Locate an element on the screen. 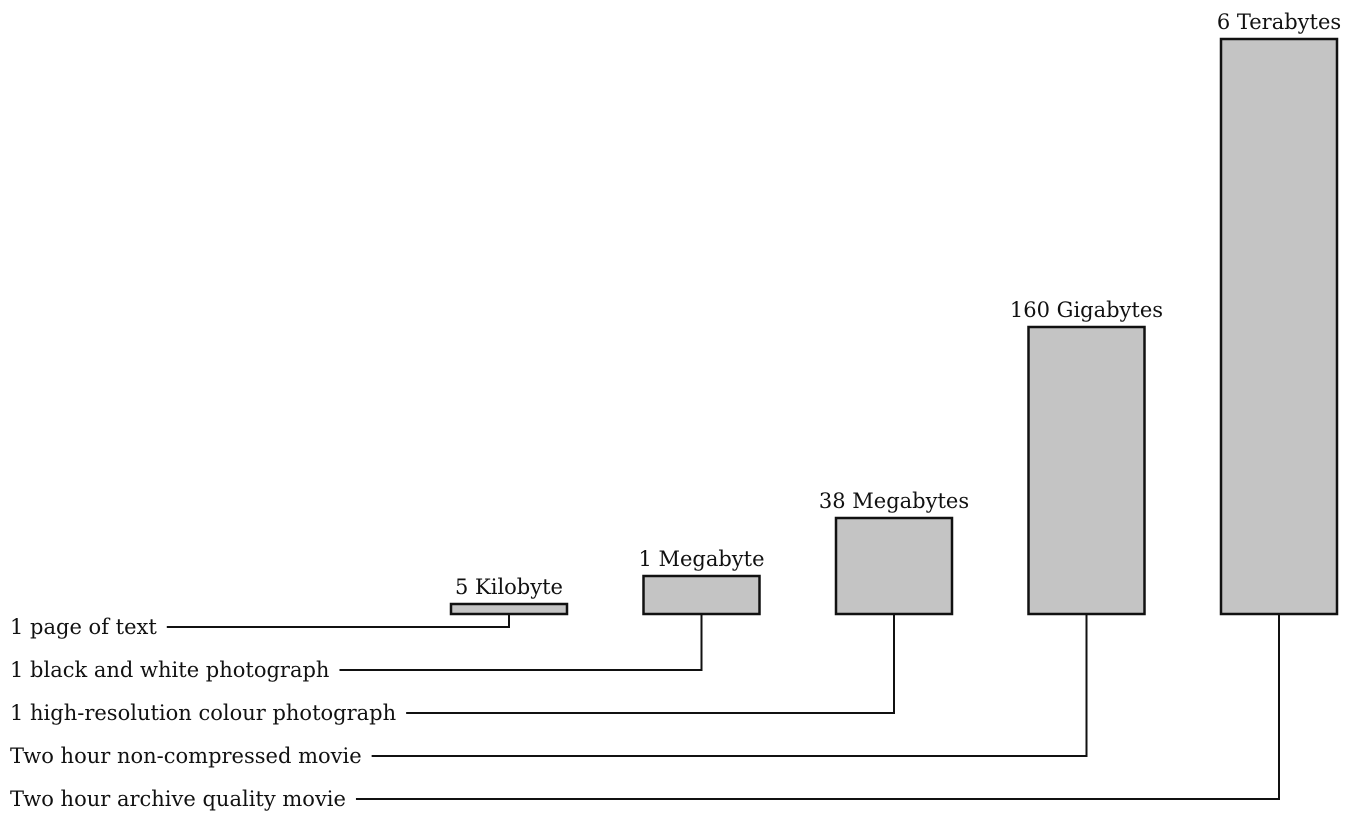 The image size is (1361, 813). category-label: Two hour archive quality movie is located at coordinates (178, 799).